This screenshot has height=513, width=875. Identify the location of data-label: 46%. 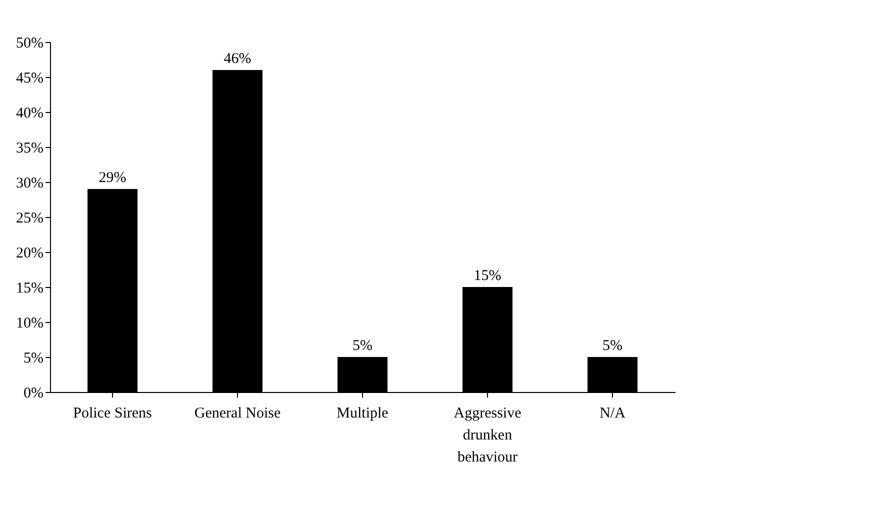
(238, 59).